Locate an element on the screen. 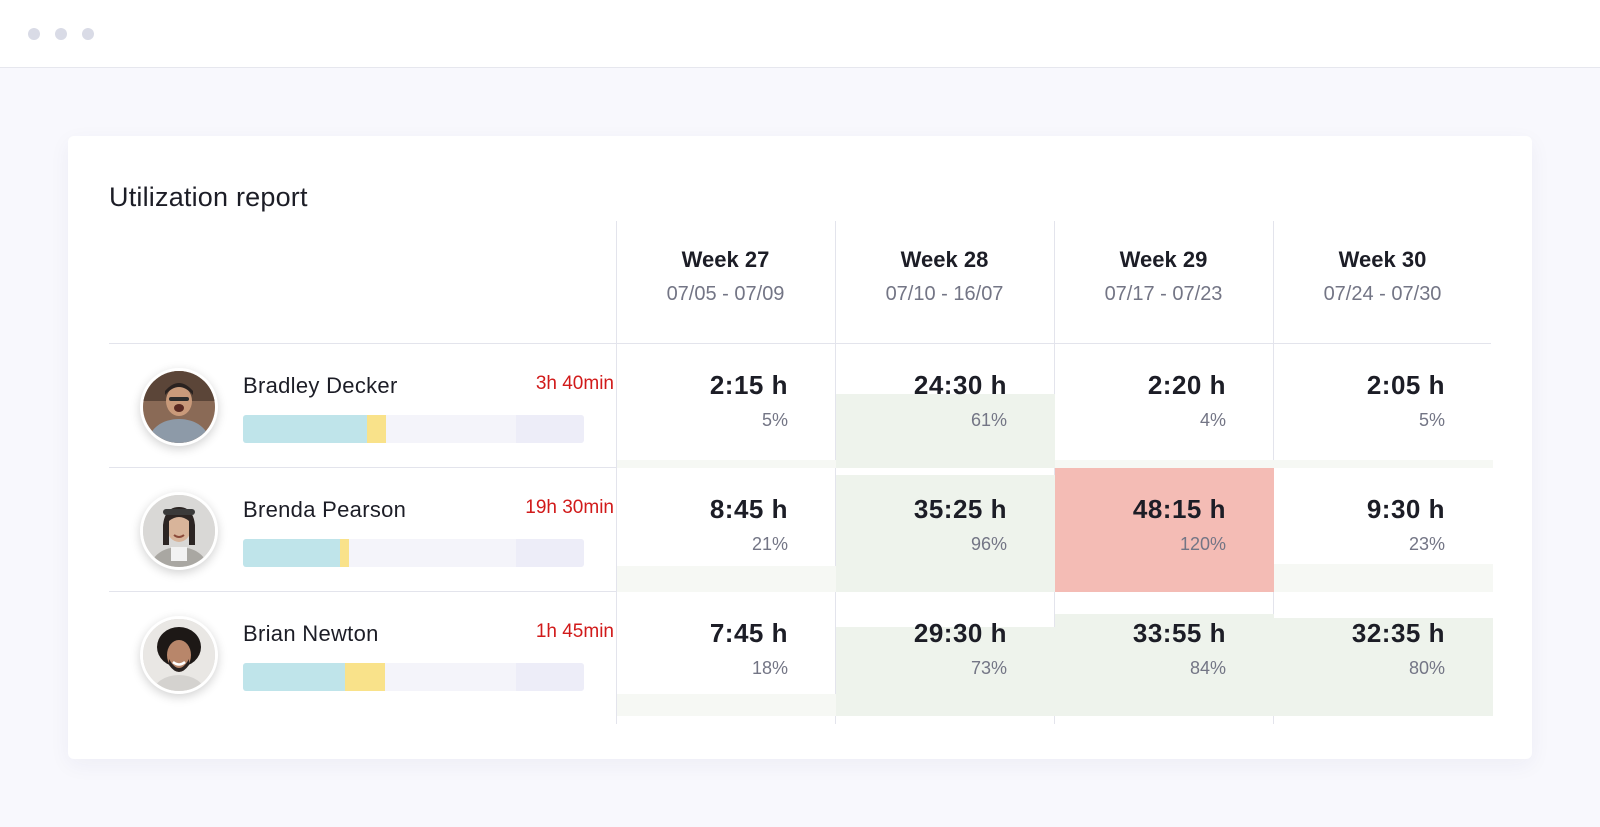 The height and width of the screenshot is (827, 1600). week-dates: 07/24 - 07/30 is located at coordinates (1382, 294).